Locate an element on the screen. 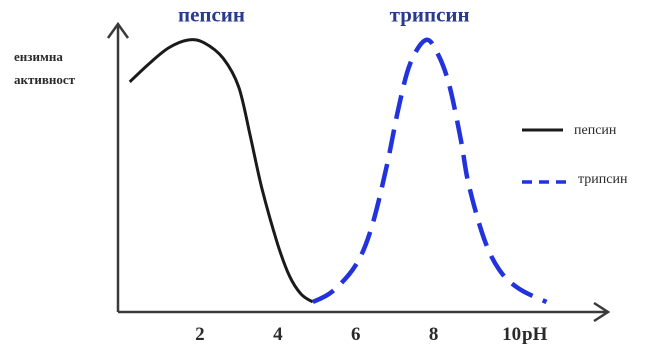  x-axis-label: pH is located at coordinates (535, 334).